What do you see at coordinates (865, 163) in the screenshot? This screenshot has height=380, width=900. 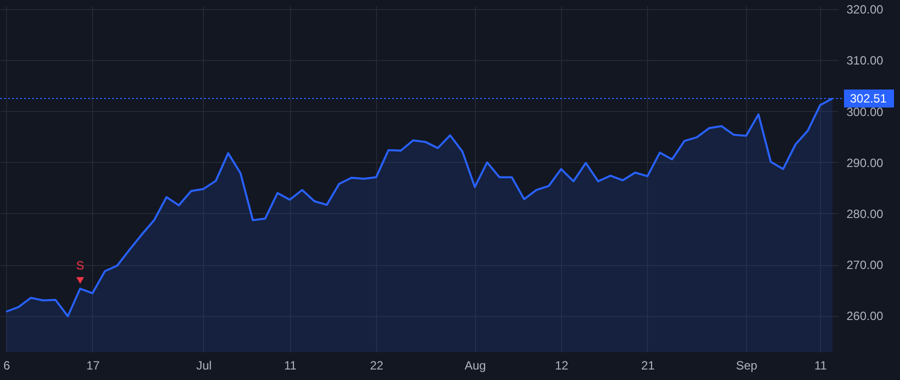 I see `y-tick-label: 290.00` at bounding box center [865, 163].